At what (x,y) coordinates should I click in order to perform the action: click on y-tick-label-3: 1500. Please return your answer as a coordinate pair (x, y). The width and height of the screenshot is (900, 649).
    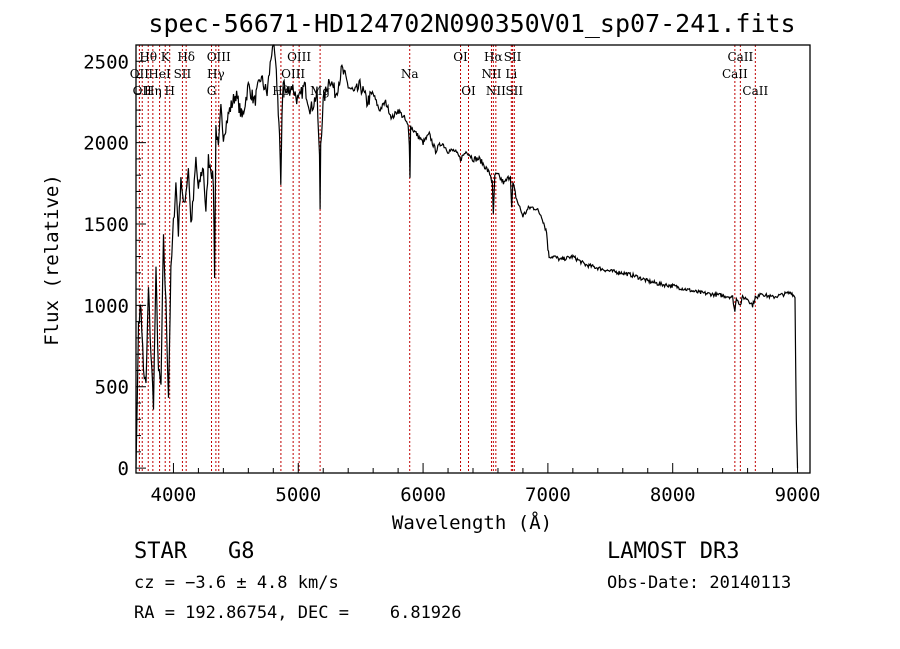
    Looking at the image, I should click on (106, 225).